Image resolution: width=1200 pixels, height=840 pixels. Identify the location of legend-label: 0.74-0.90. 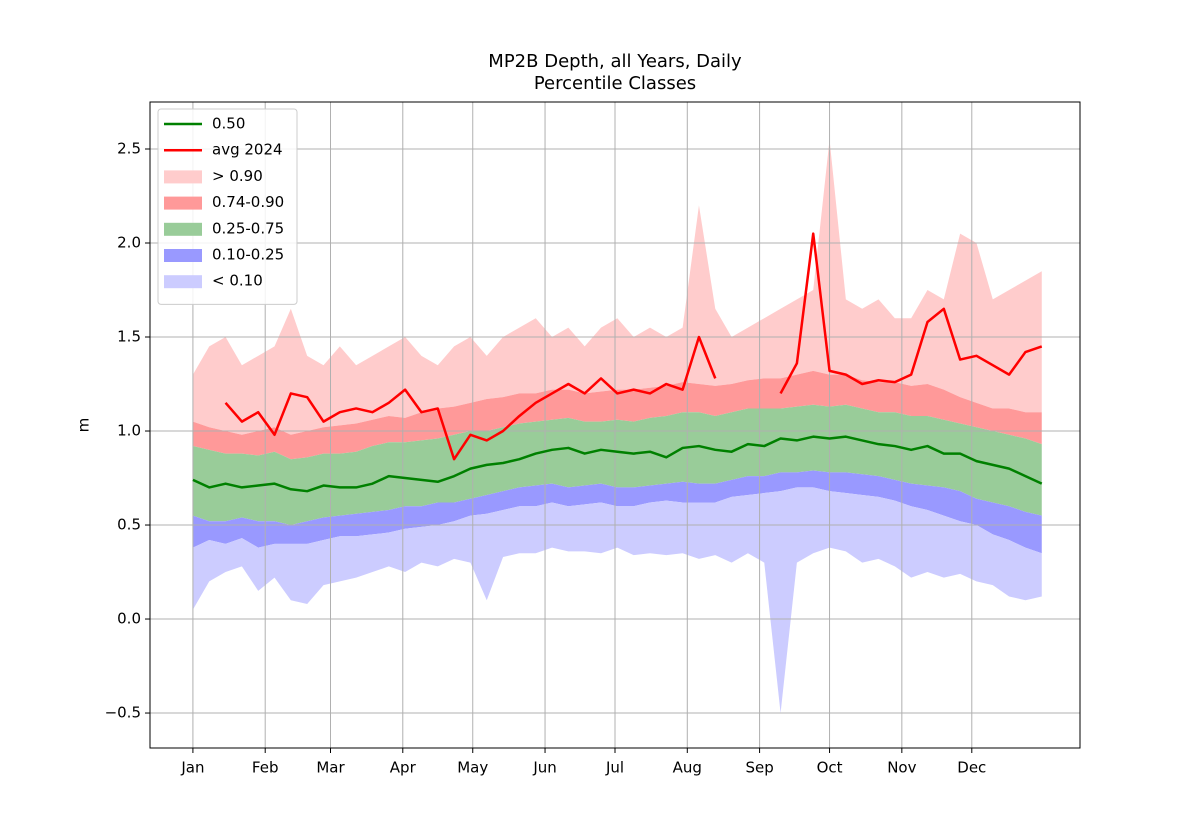
(248, 202).